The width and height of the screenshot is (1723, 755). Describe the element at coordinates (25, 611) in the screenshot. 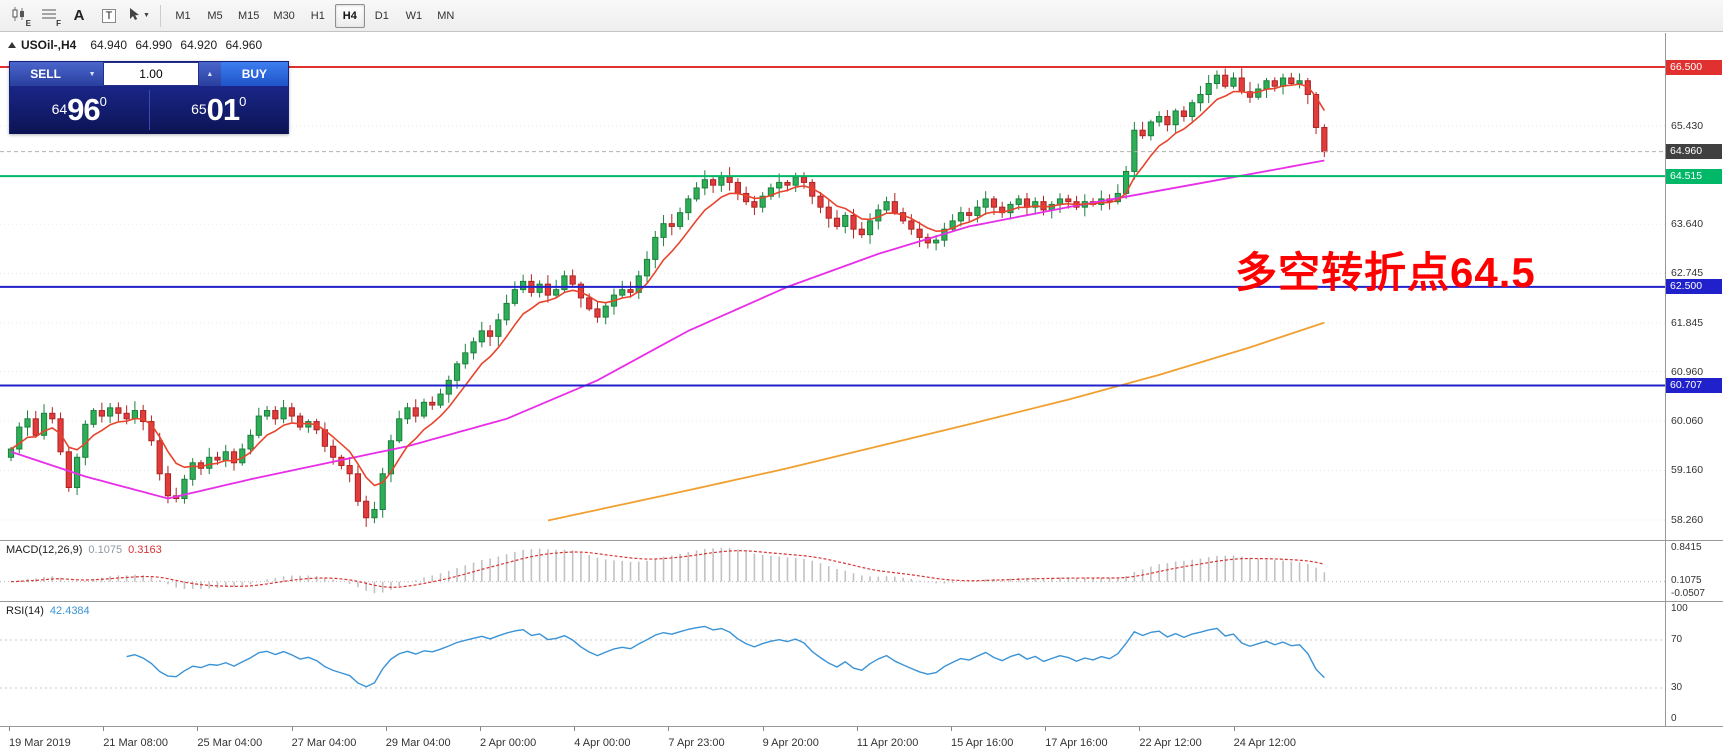

I see `rsi-name: RSI(14)` at that location.